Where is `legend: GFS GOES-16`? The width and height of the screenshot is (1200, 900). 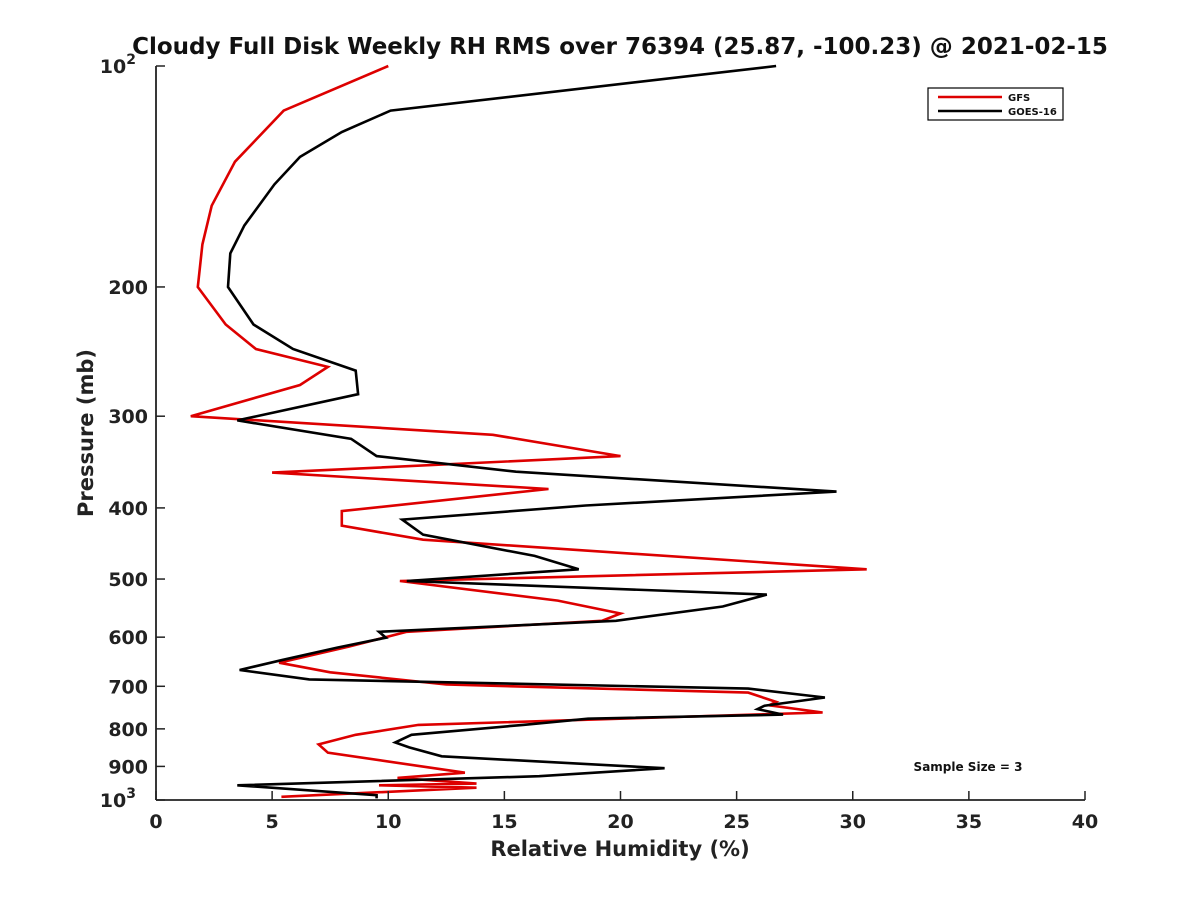
legend: GFS GOES-16 is located at coordinates (995, 104).